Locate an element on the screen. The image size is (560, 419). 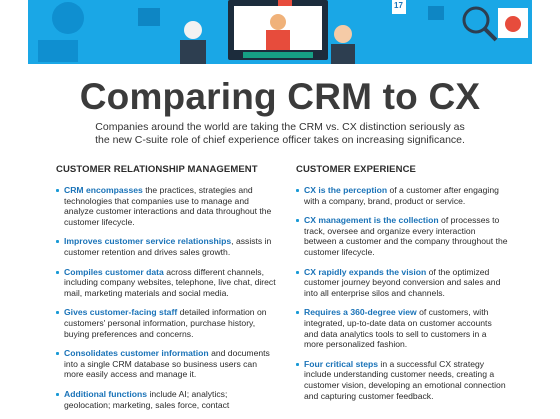
item-lead: Requires a 360-degree view is located at coordinates (360, 312).